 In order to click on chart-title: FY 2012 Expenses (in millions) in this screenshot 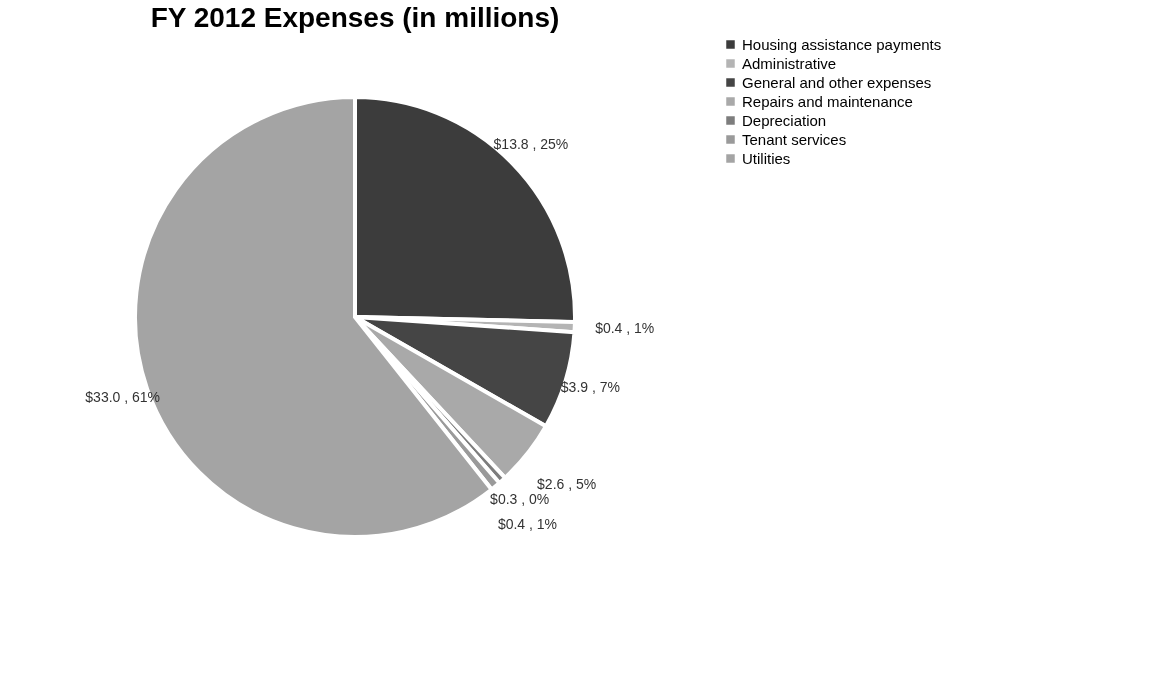, I will do `click(355, 17)`.